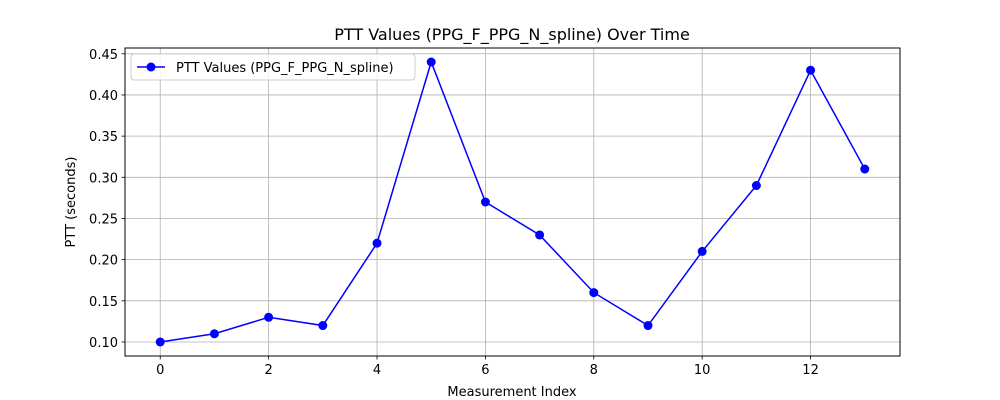 The width and height of the screenshot is (1000, 400). Describe the element at coordinates (71, 202) in the screenshot. I see `y-axis-label: PTT (seconds)` at that location.